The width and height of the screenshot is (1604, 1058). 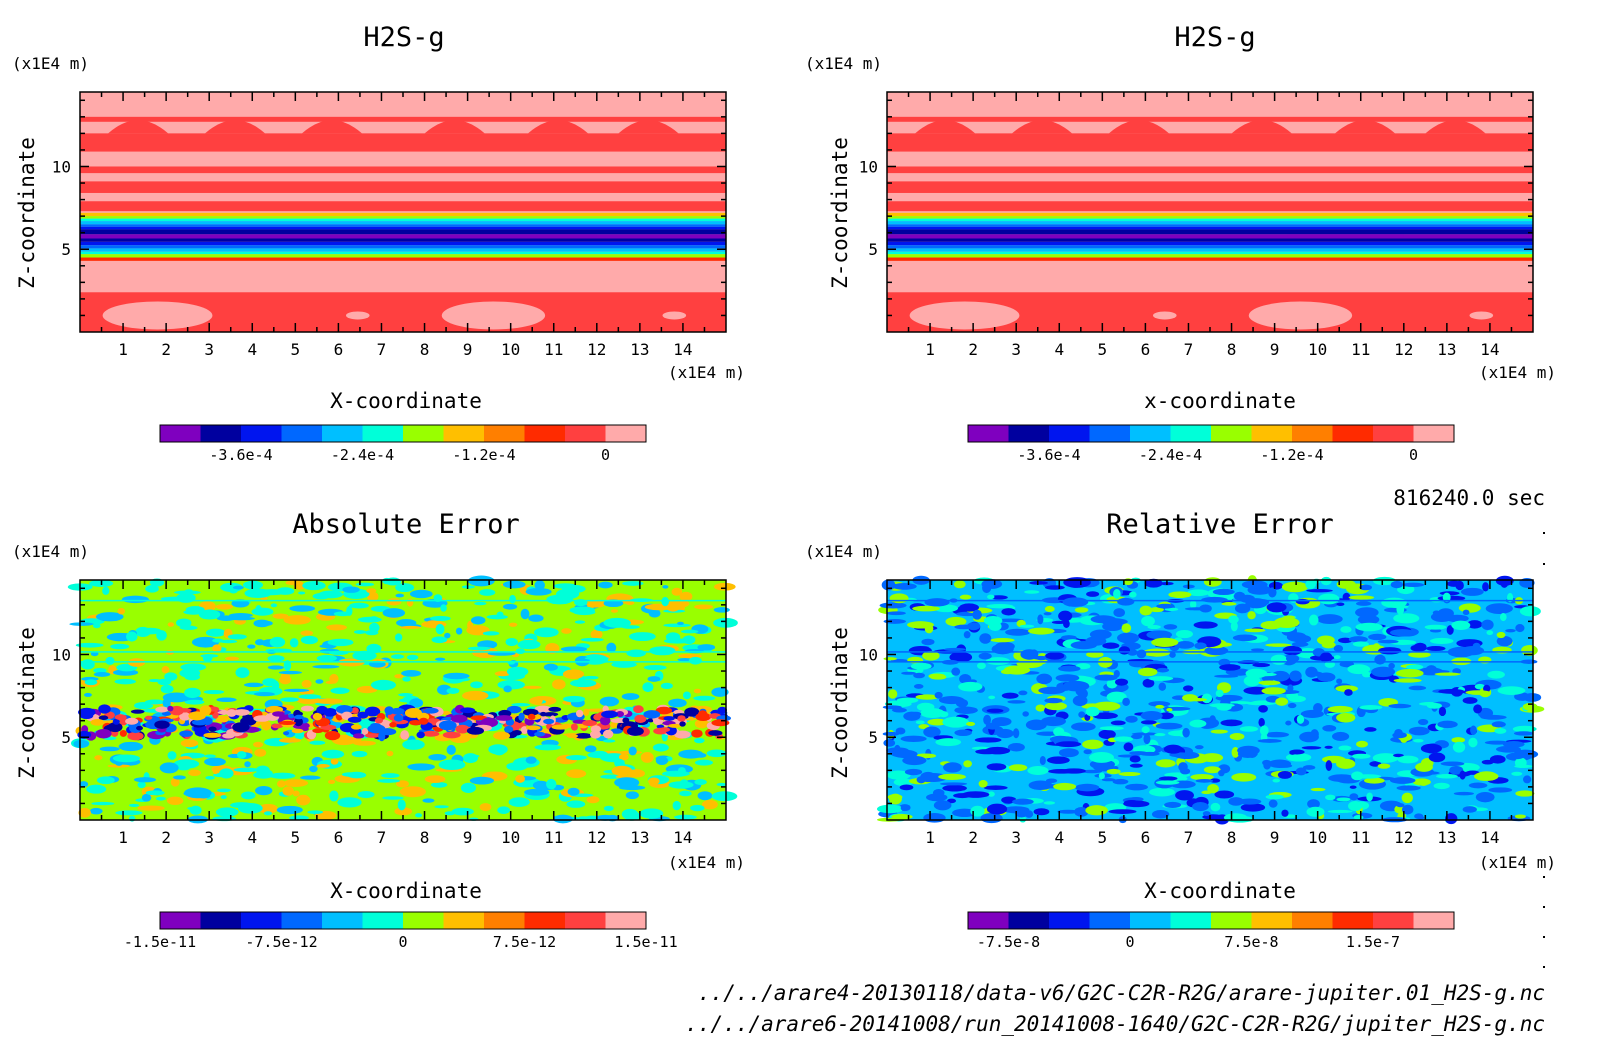 I want to click on time-label: 816240.0 sec, so click(x=1469, y=498).